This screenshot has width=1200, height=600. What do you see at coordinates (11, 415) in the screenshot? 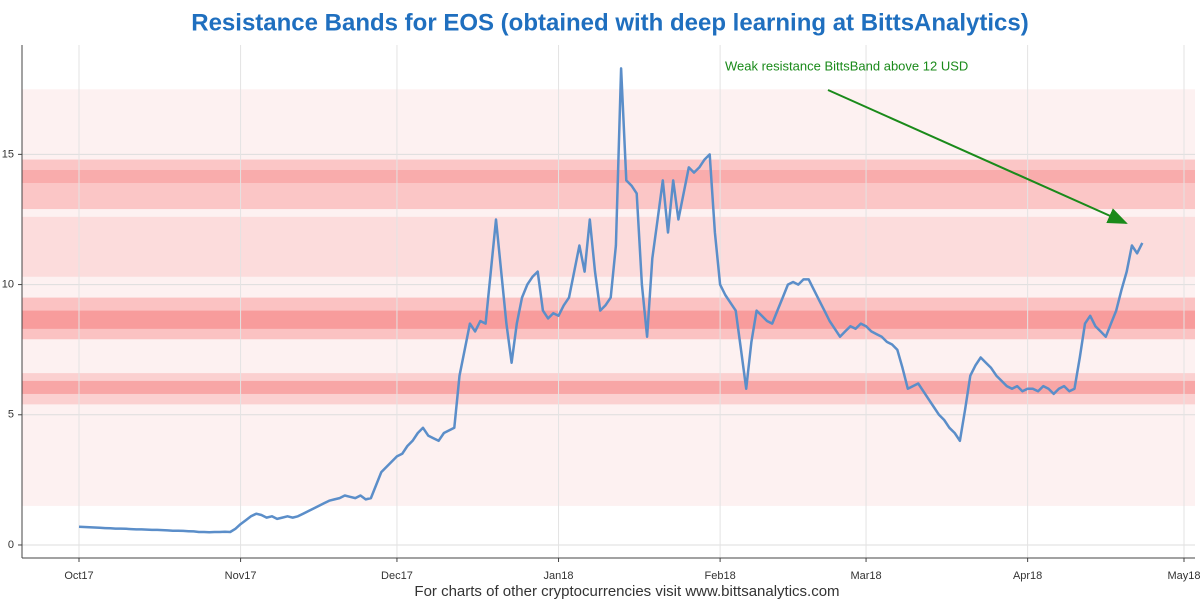
I see `y-tick-label: 5` at bounding box center [11, 415].